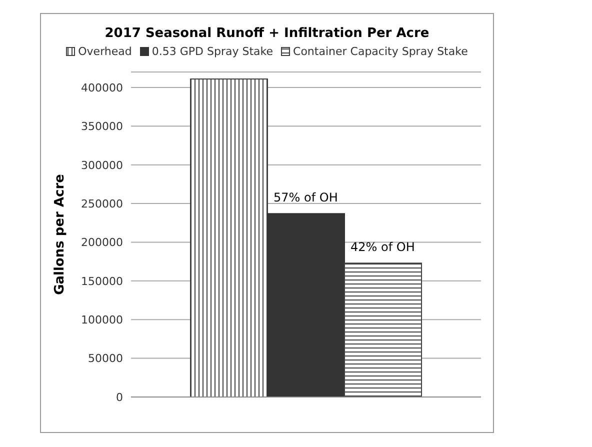 The height and width of the screenshot is (447, 592). Describe the element at coordinates (267, 33) in the screenshot. I see `chart-title: 2017 Seasonal Runoff + Infiltration Per Acre` at that location.